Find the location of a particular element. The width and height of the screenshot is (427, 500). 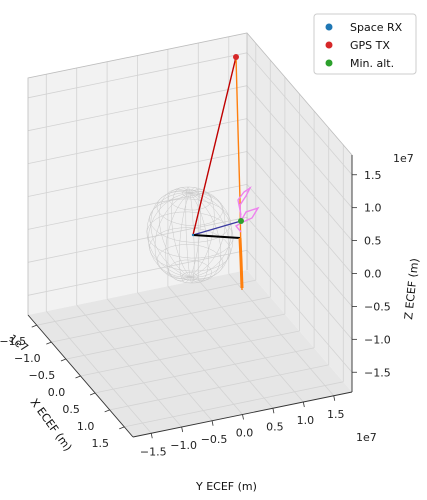

x-tick-label: −1.0 is located at coordinates (27, 358).